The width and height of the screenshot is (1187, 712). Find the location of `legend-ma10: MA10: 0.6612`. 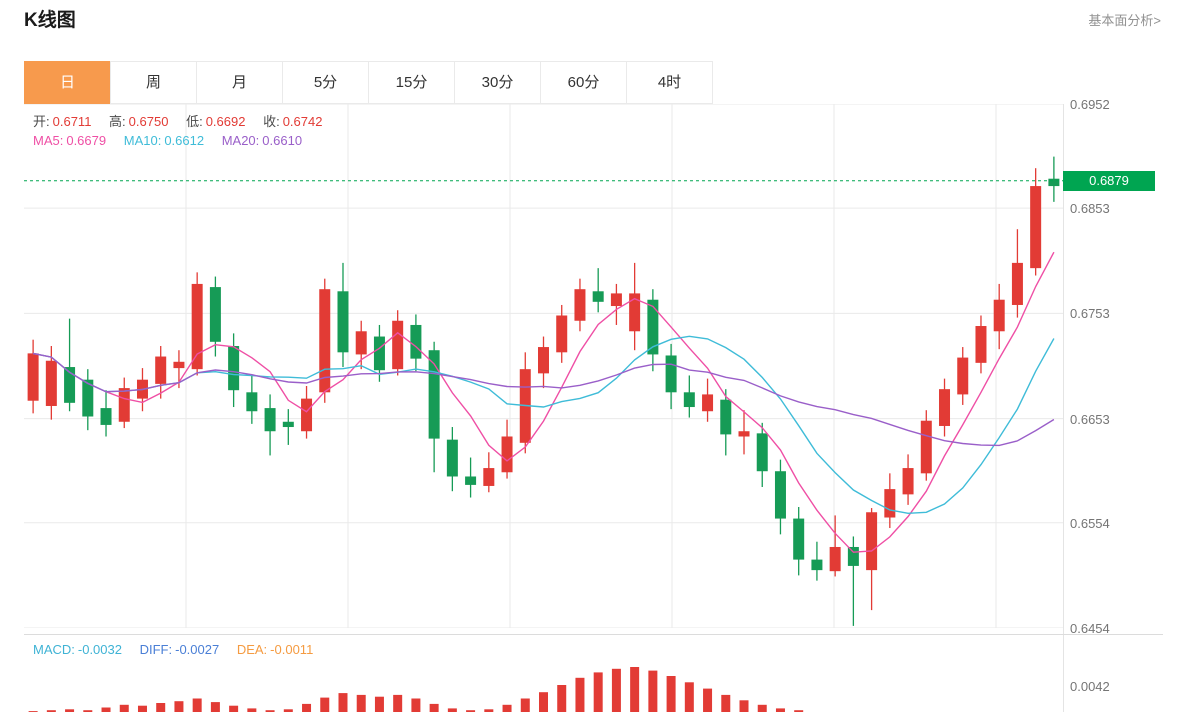

legend-ma10: MA10: 0.6612 is located at coordinates (164, 140).